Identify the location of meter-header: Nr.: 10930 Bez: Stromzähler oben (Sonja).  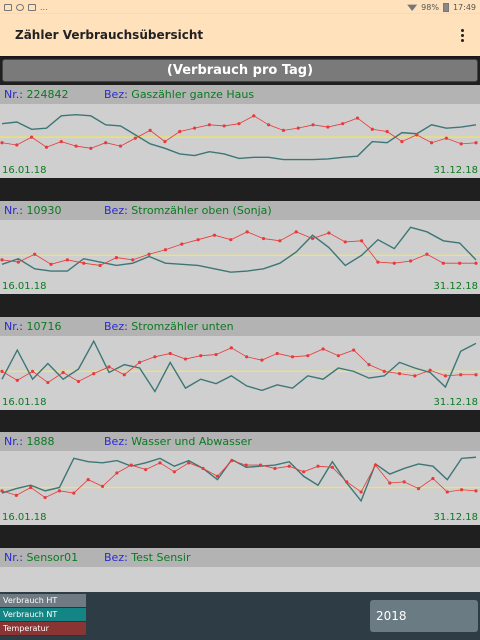
(240, 210).